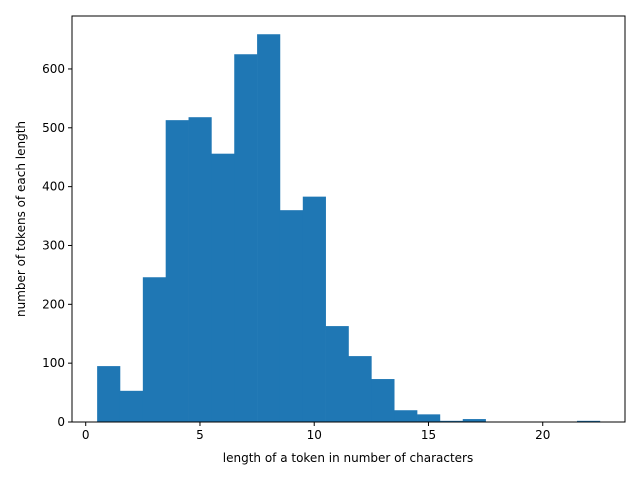 The height and width of the screenshot is (480, 640). What do you see at coordinates (21, 219) in the screenshot?
I see `y-axis-label: number of tokens of each length` at bounding box center [21, 219].